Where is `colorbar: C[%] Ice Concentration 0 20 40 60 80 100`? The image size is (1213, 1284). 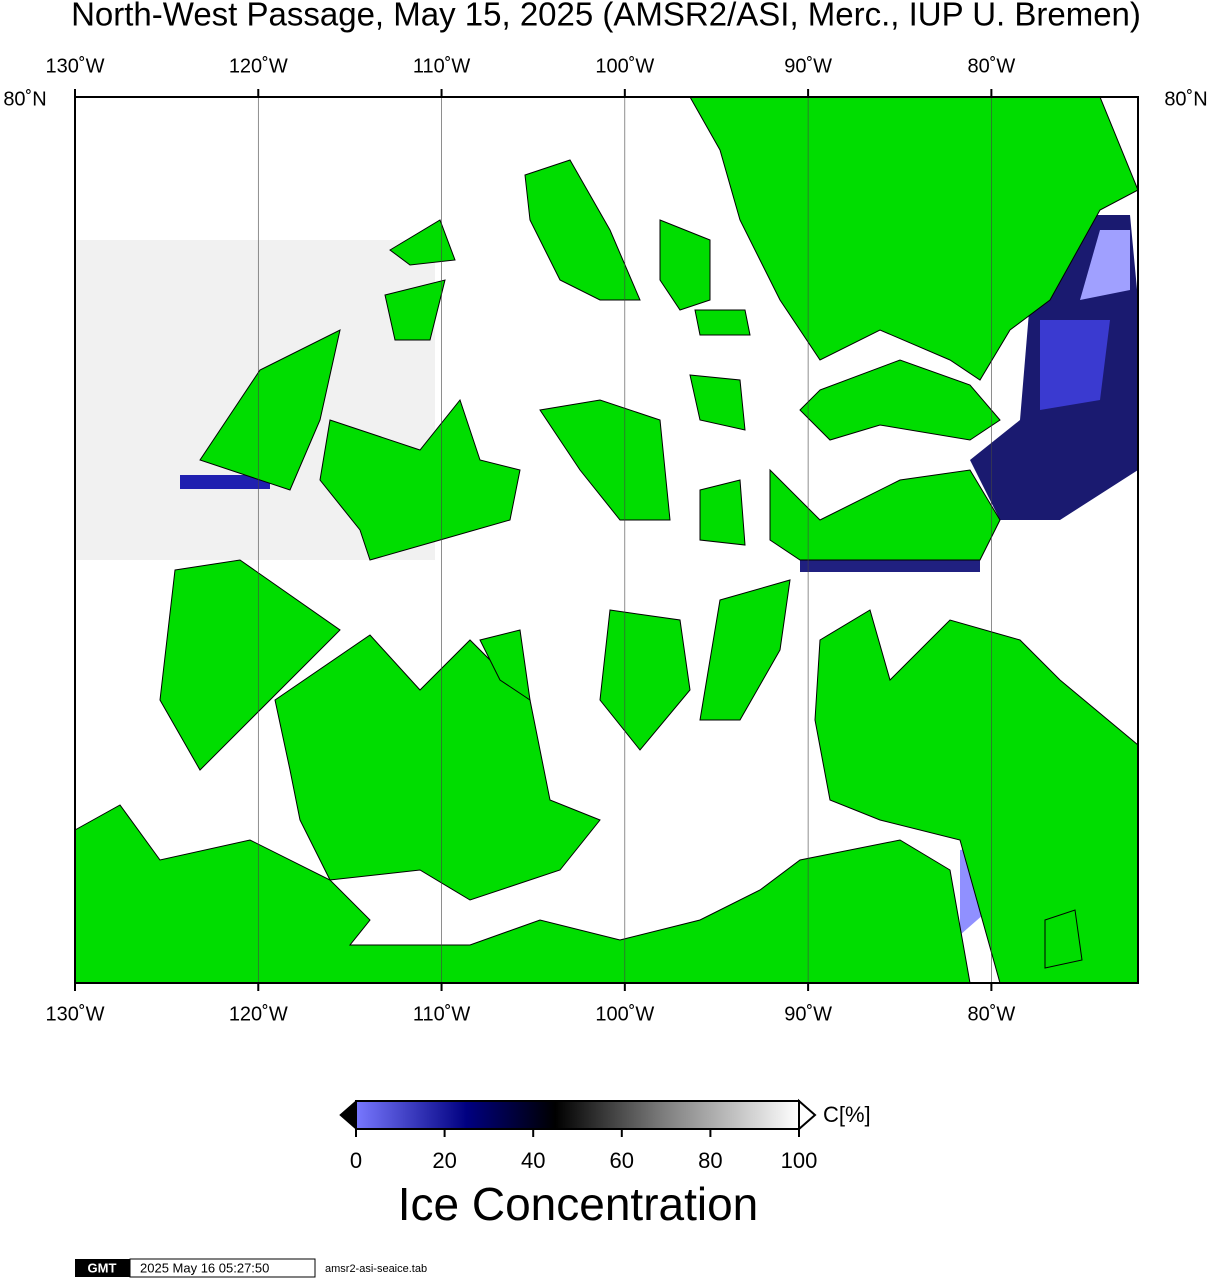
colorbar: C[%] Ice Concentration 0 20 40 60 80 100 is located at coordinates (605, 1164).